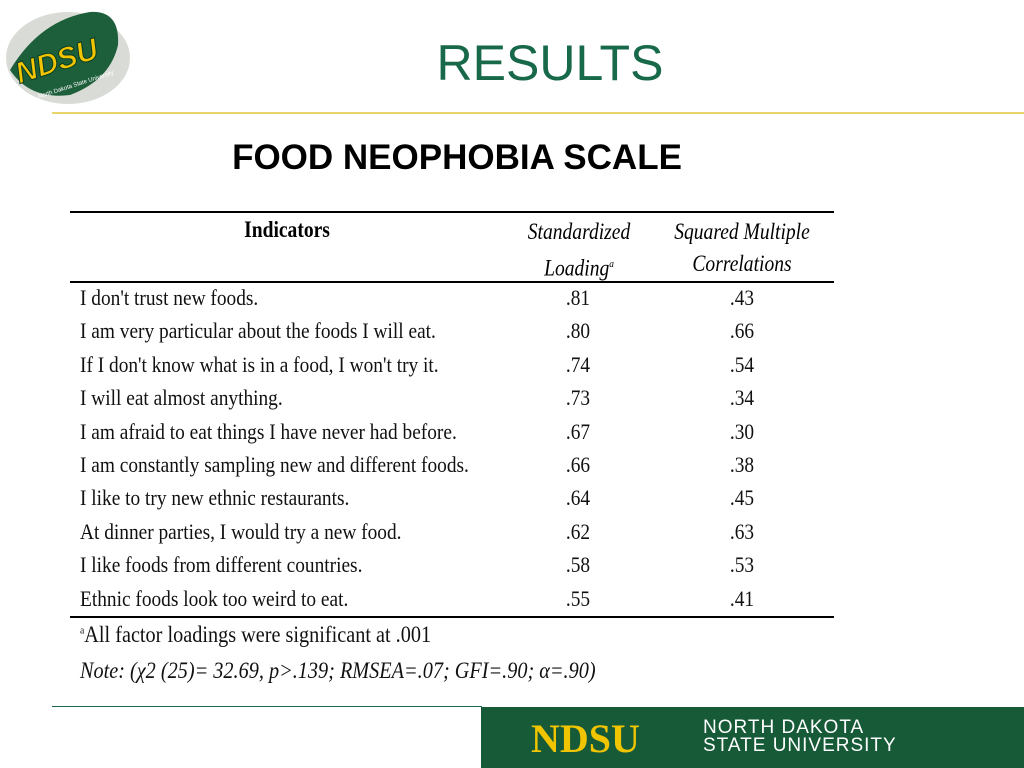 The width and height of the screenshot is (1024, 768). I want to click on table-number: .41, so click(742, 598).